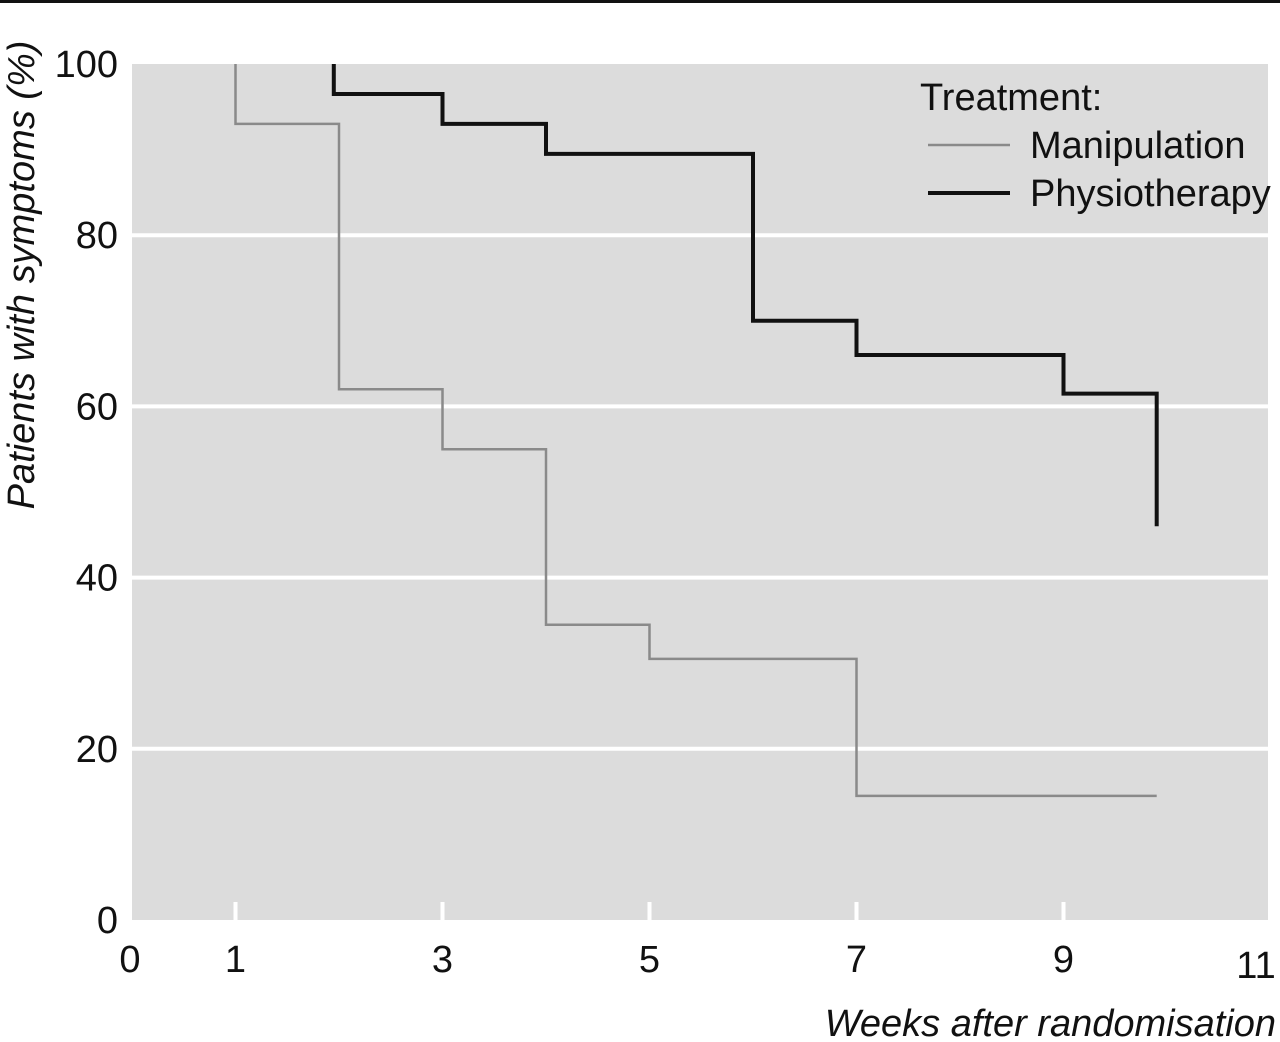 This screenshot has width=1280, height=1042. Describe the element at coordinates (856, 960) in the screenshot. I see `x-tick-label-7: 7` at that location.